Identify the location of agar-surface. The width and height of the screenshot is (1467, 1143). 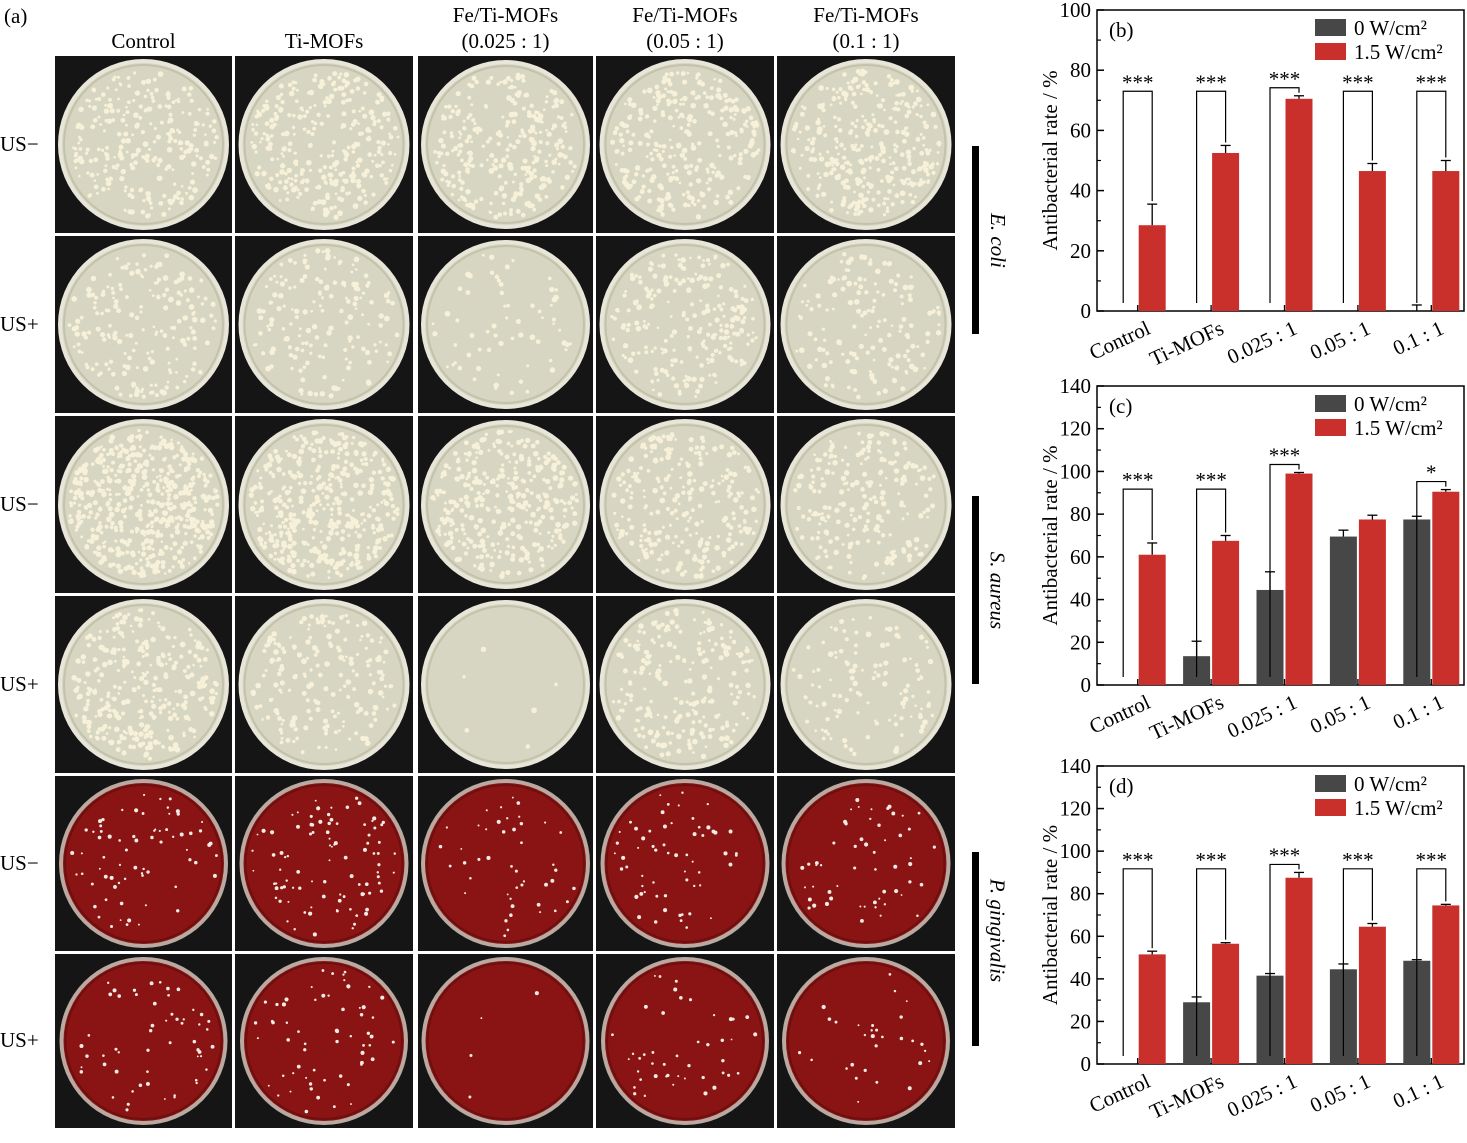
(324, 684).